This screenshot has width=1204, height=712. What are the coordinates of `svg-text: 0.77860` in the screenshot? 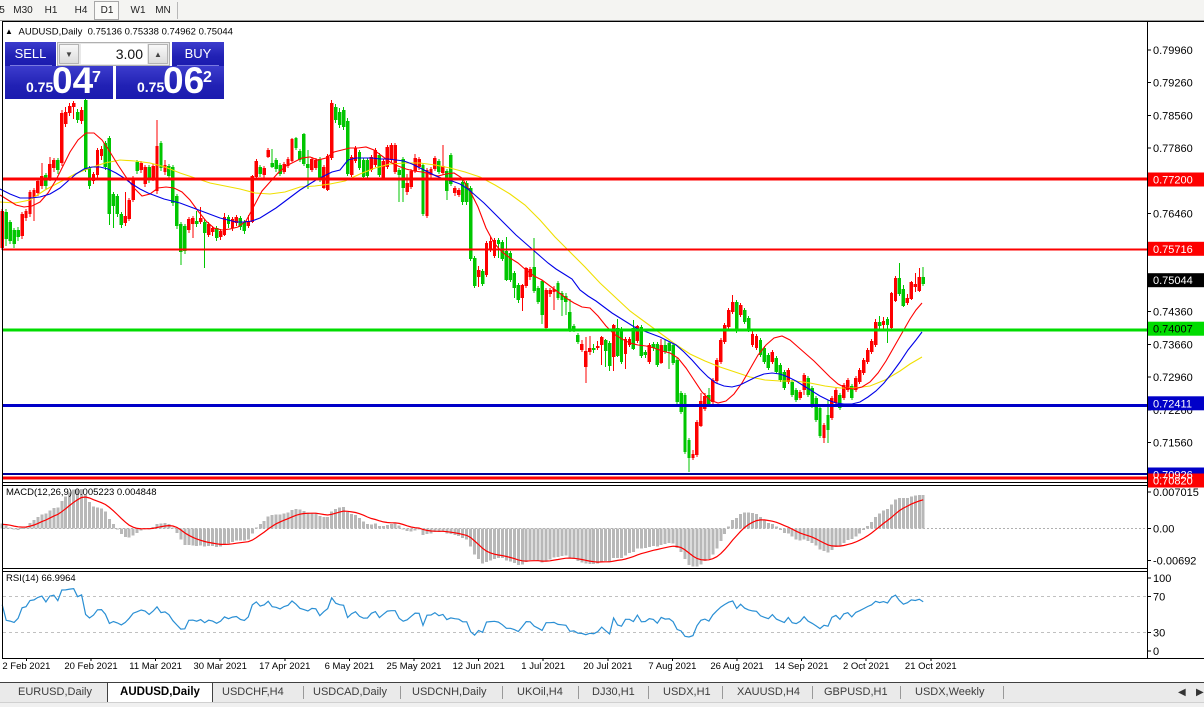 It's located at (1173, 149).